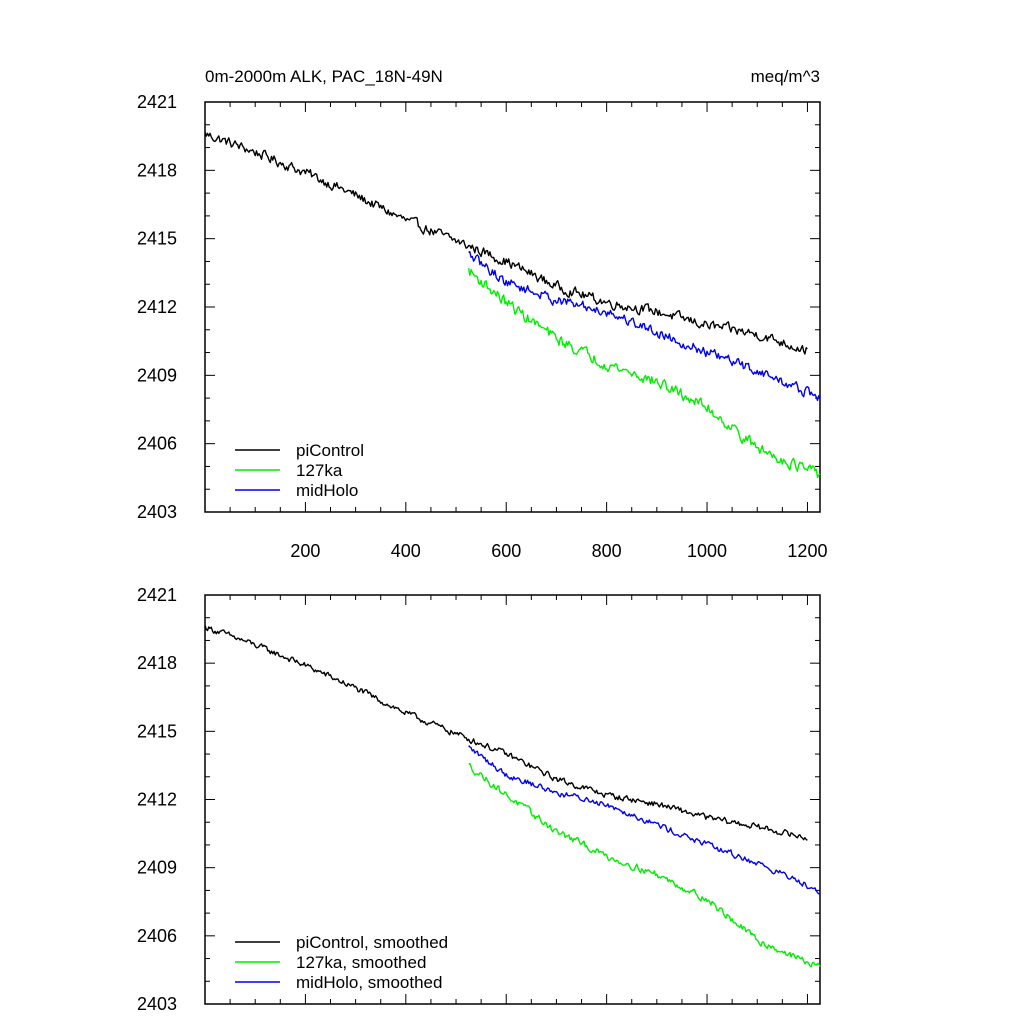 The width and height of the screenshot is (1024, 1029). What do you see at coordinates (361, 962) in the screenshot?
I see `legend-label: 127ka, smoothed` at bounding box center [361, 962].